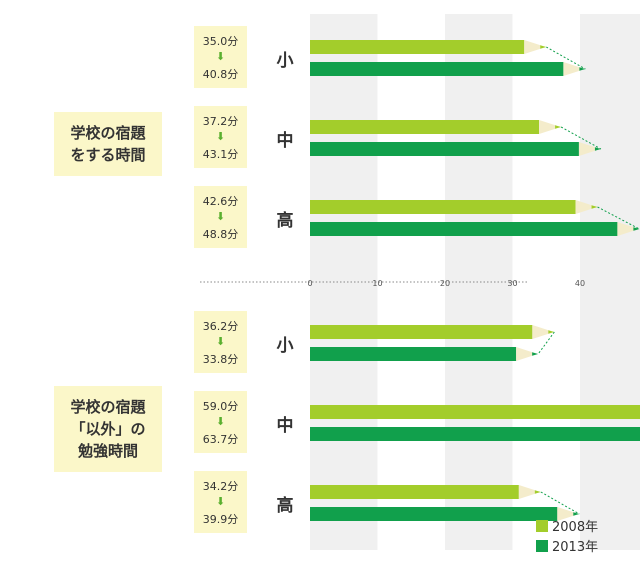 This screenshot has width=640, height=572. Describe the element at coordinates (580, 283) in the screenshot. I see `tick-label: 40` at that location.